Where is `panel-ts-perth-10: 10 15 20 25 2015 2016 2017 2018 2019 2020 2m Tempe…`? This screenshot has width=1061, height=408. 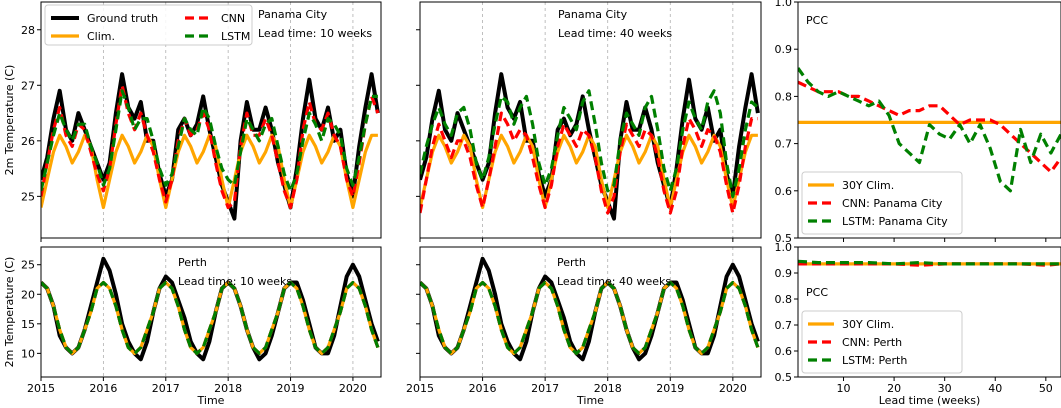
panel-ts-perth-10: 10 15 20 25 2015 2016 2017 2018 2019 2020 2m Tempe… is located at coordinates (192, 326).